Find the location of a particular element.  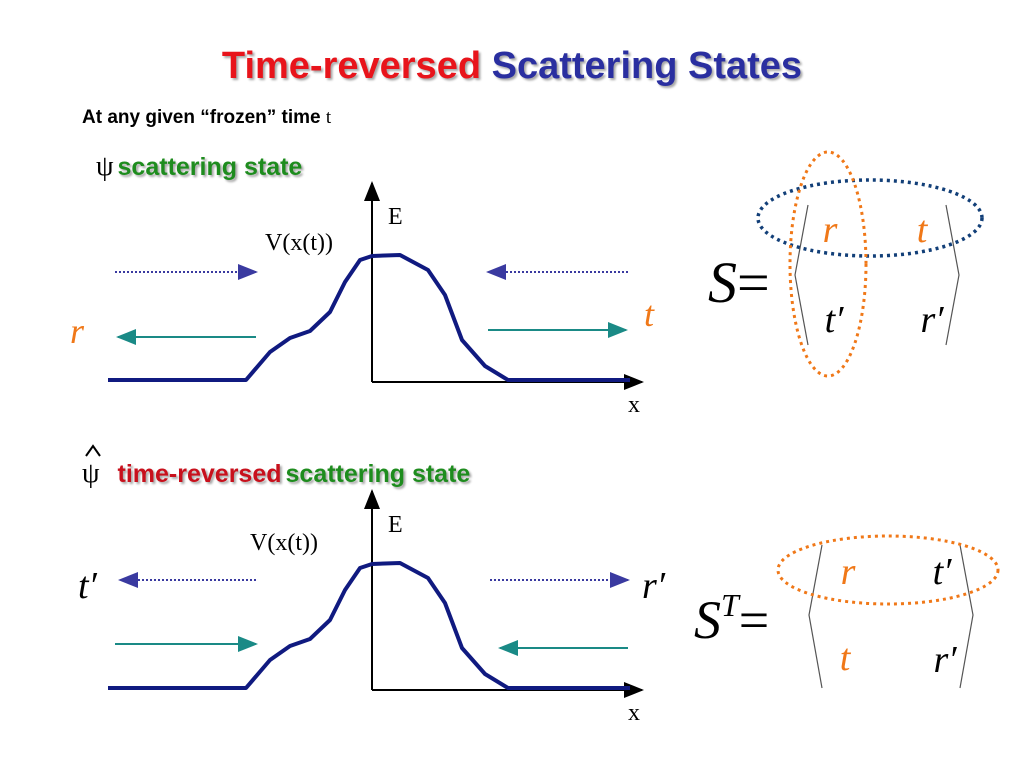

right-label: t is located at coordinates (649, 314).